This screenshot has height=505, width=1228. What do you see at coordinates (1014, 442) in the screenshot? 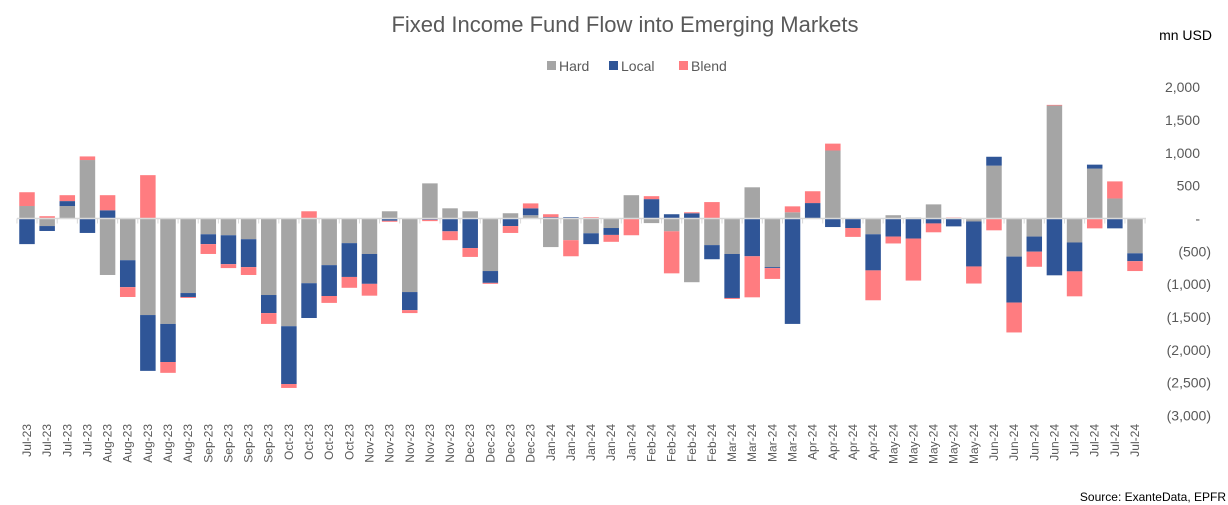
I see `x-tick-label: Jun-24` at bounding box center [1014, 442].